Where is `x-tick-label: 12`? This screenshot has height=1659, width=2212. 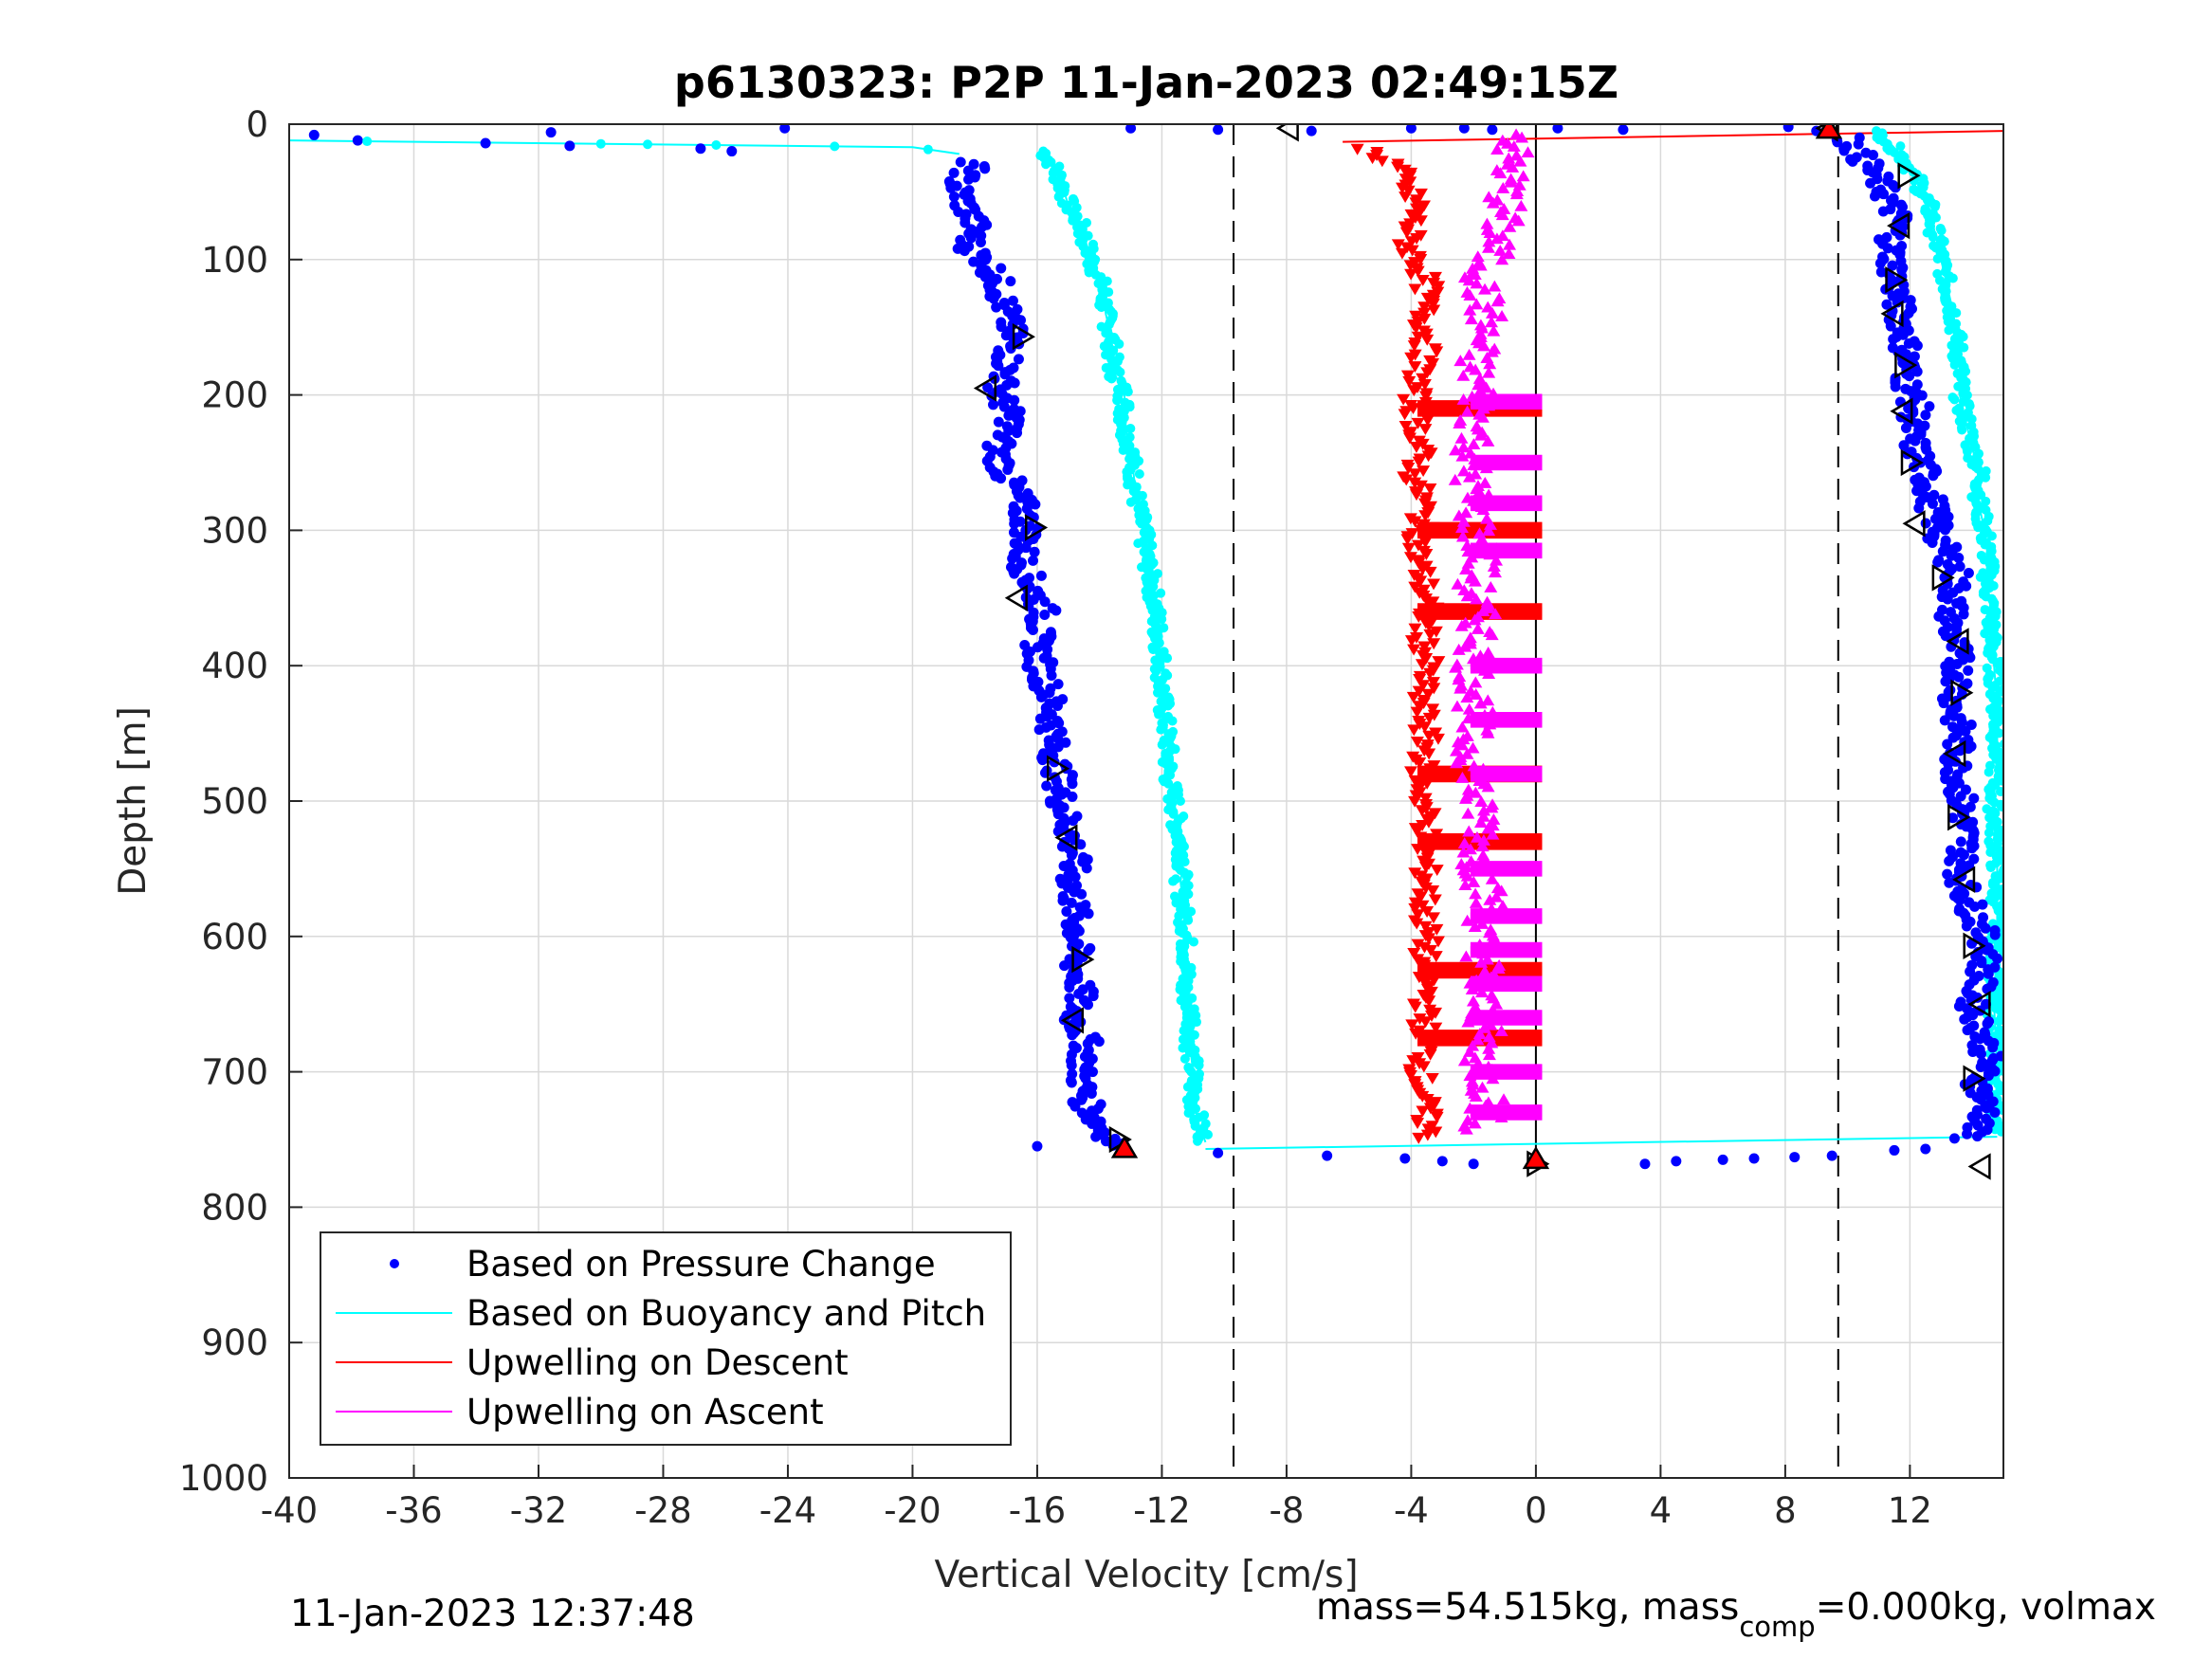 x-tick-label: 12 is located at coordinates (1910, 1510).